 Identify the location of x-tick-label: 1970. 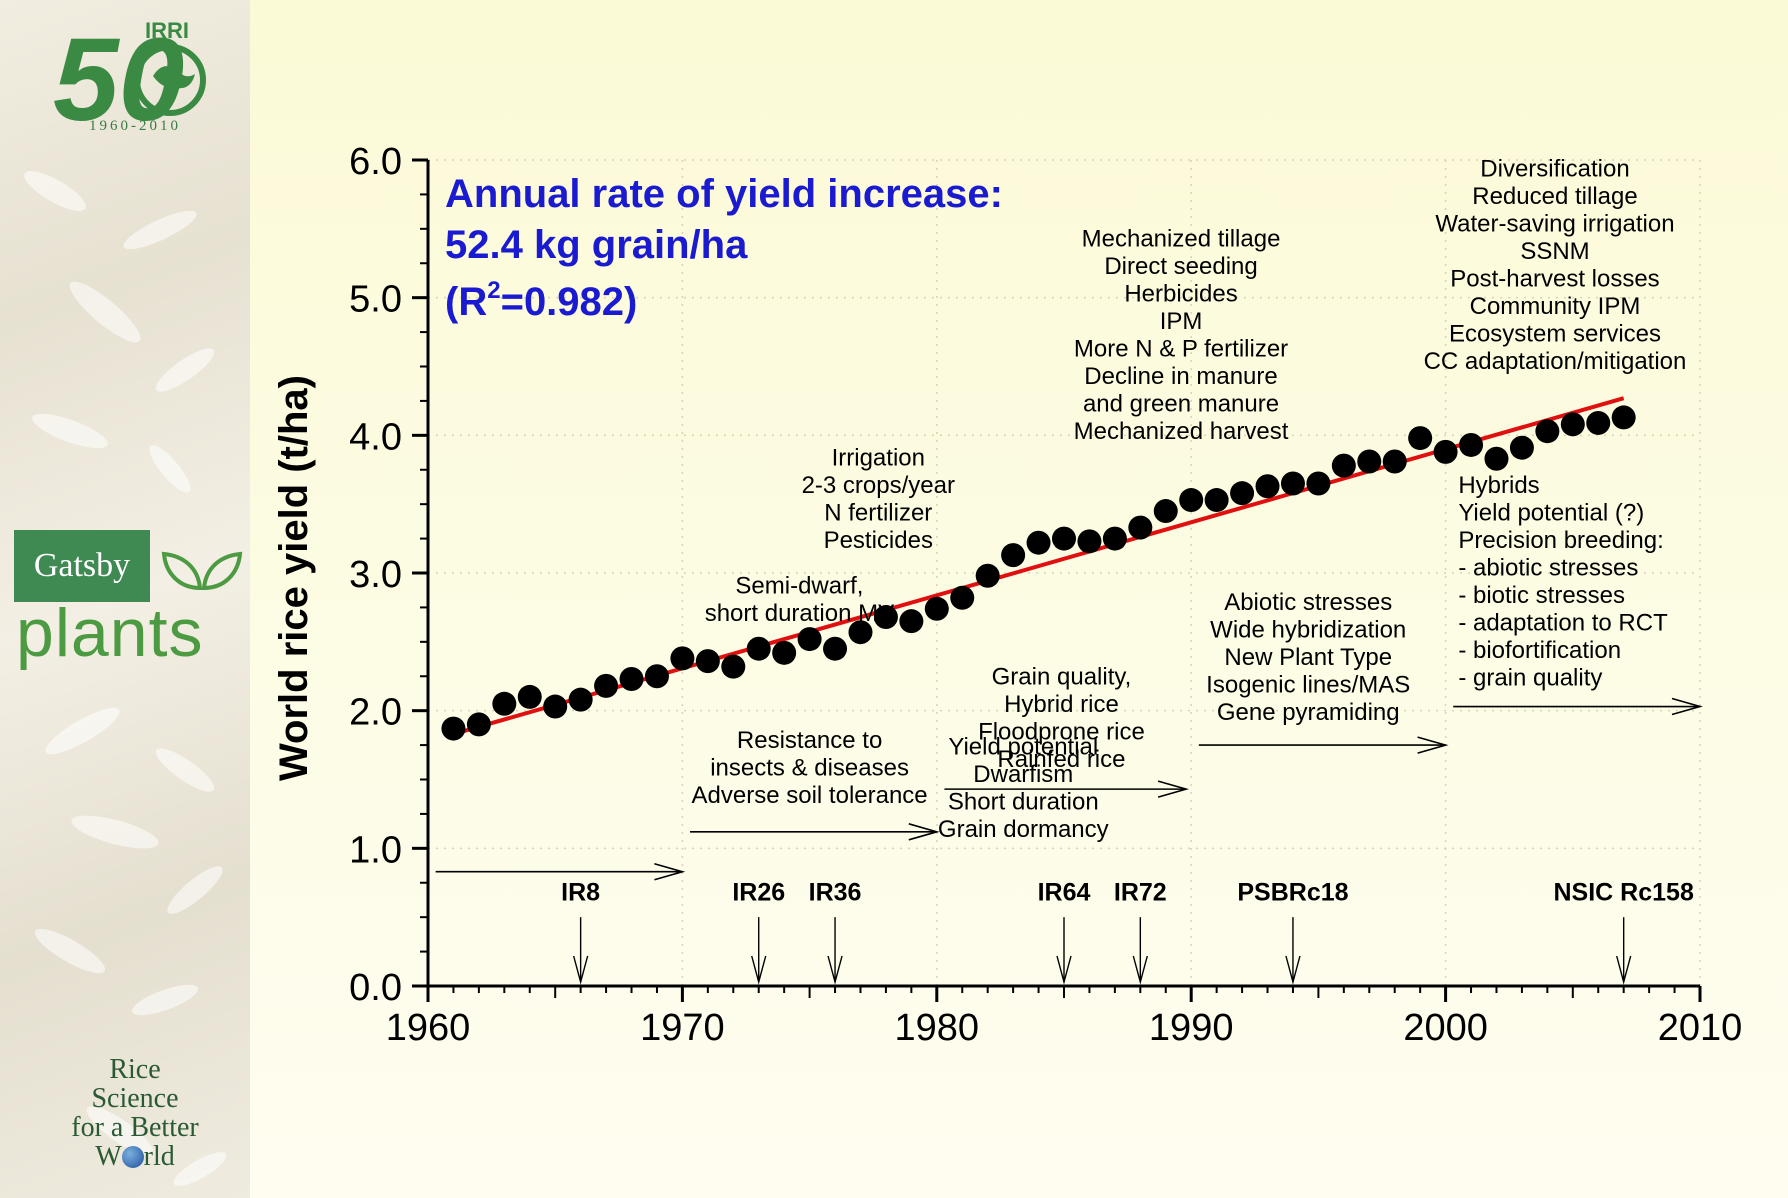
(682, 1028).